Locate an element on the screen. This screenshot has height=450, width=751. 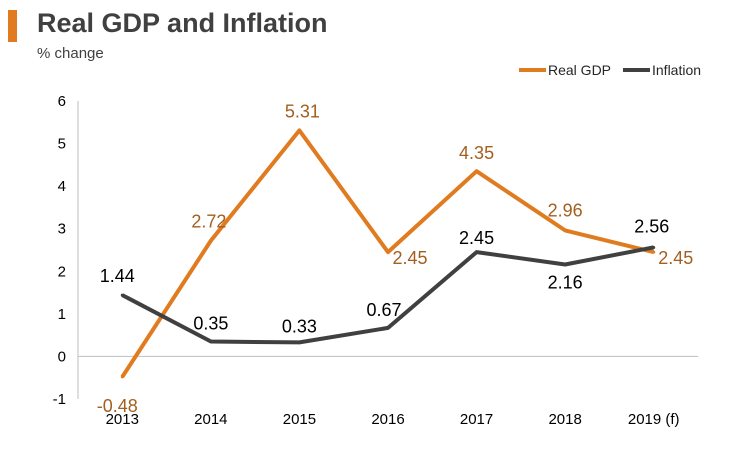
y-tick-label: 6 is located at coordinates (62, 101).